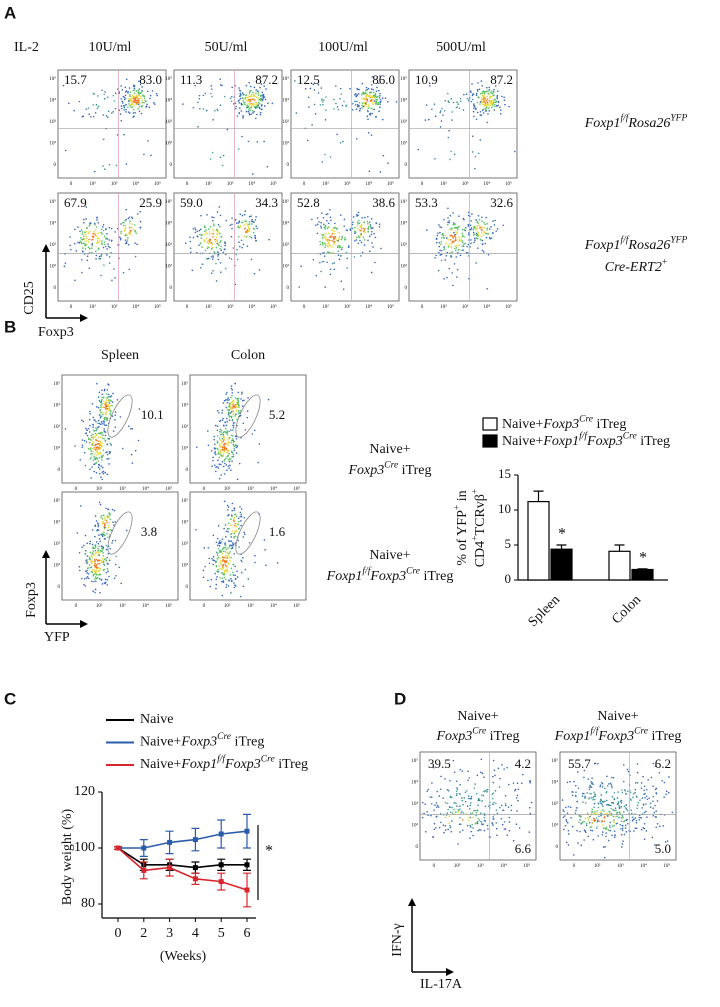  I want to click on y-tick-label: 10, so click(504, 508).